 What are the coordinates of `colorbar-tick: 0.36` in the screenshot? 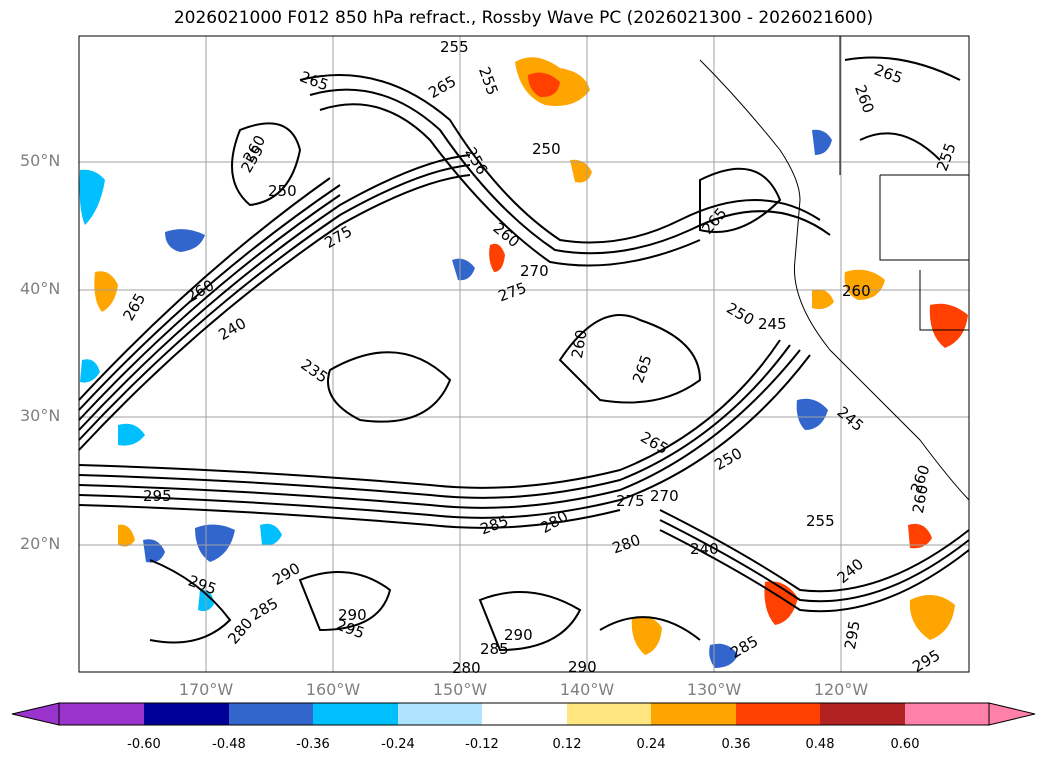 It's located at (736, 744).